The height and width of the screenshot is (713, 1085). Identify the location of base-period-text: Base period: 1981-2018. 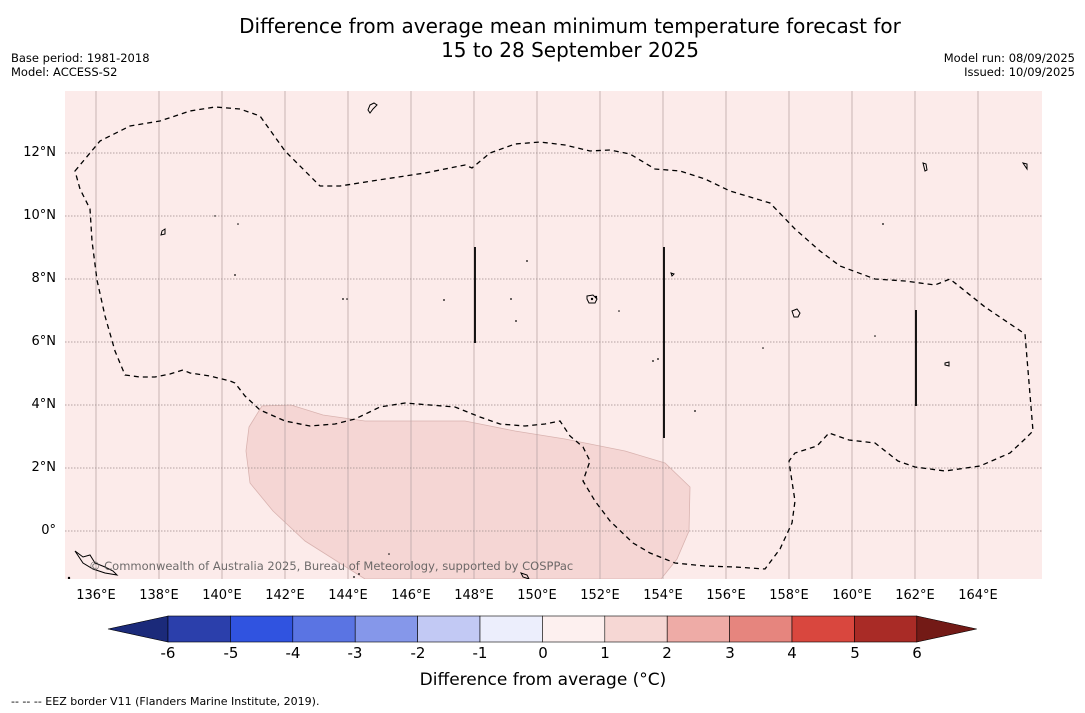
(80, 58).